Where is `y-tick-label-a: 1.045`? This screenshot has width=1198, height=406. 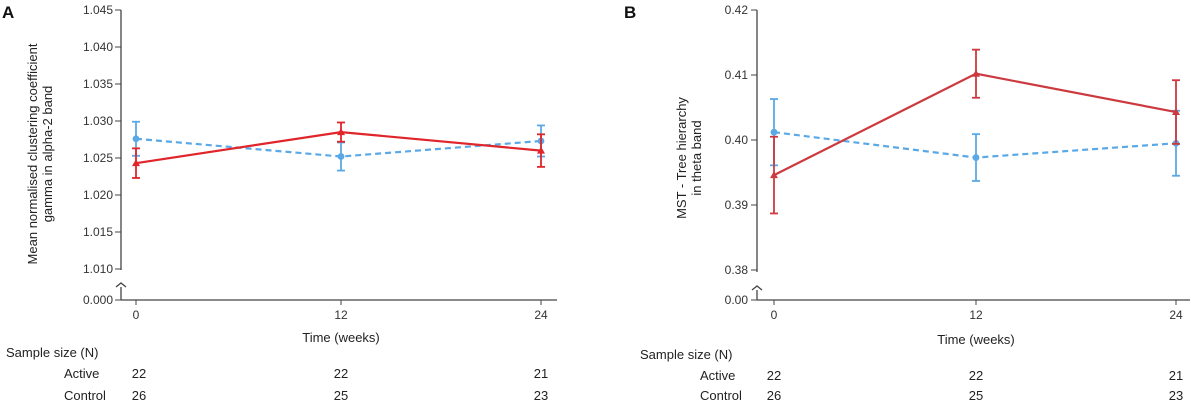 y-tick-label-a: 1.045 is located at coordinates (98, 10).